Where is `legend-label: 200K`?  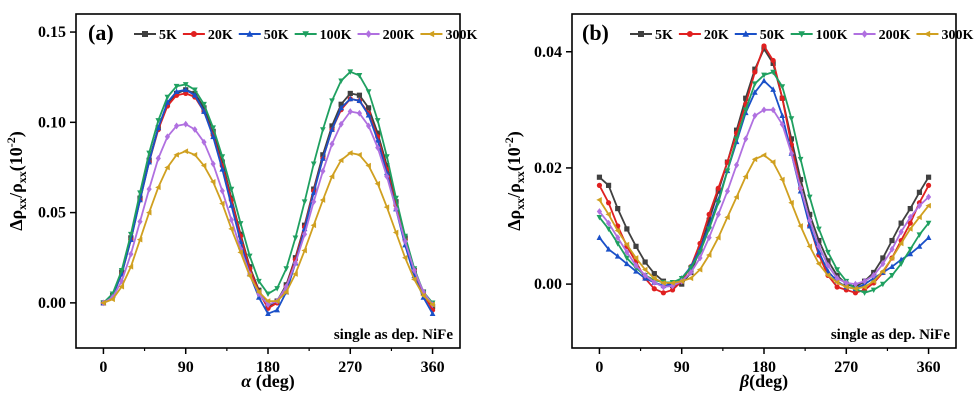 legend-label: 200K is located at coordinates (399, 35).